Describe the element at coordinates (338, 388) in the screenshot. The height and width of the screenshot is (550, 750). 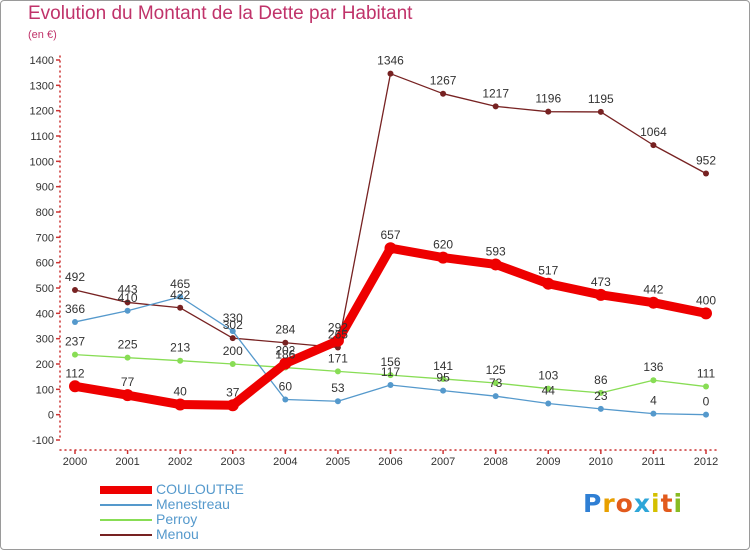
I see `data-label-menestreau: 53` at that location.